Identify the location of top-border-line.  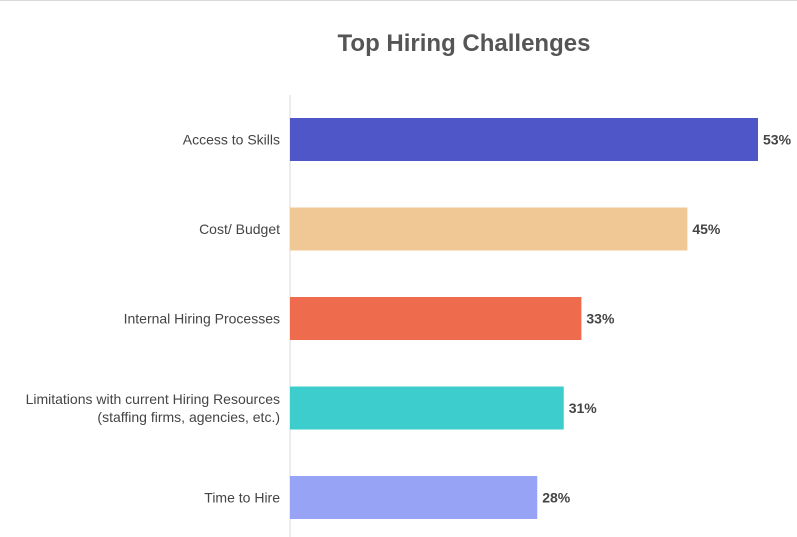
(398, 0).